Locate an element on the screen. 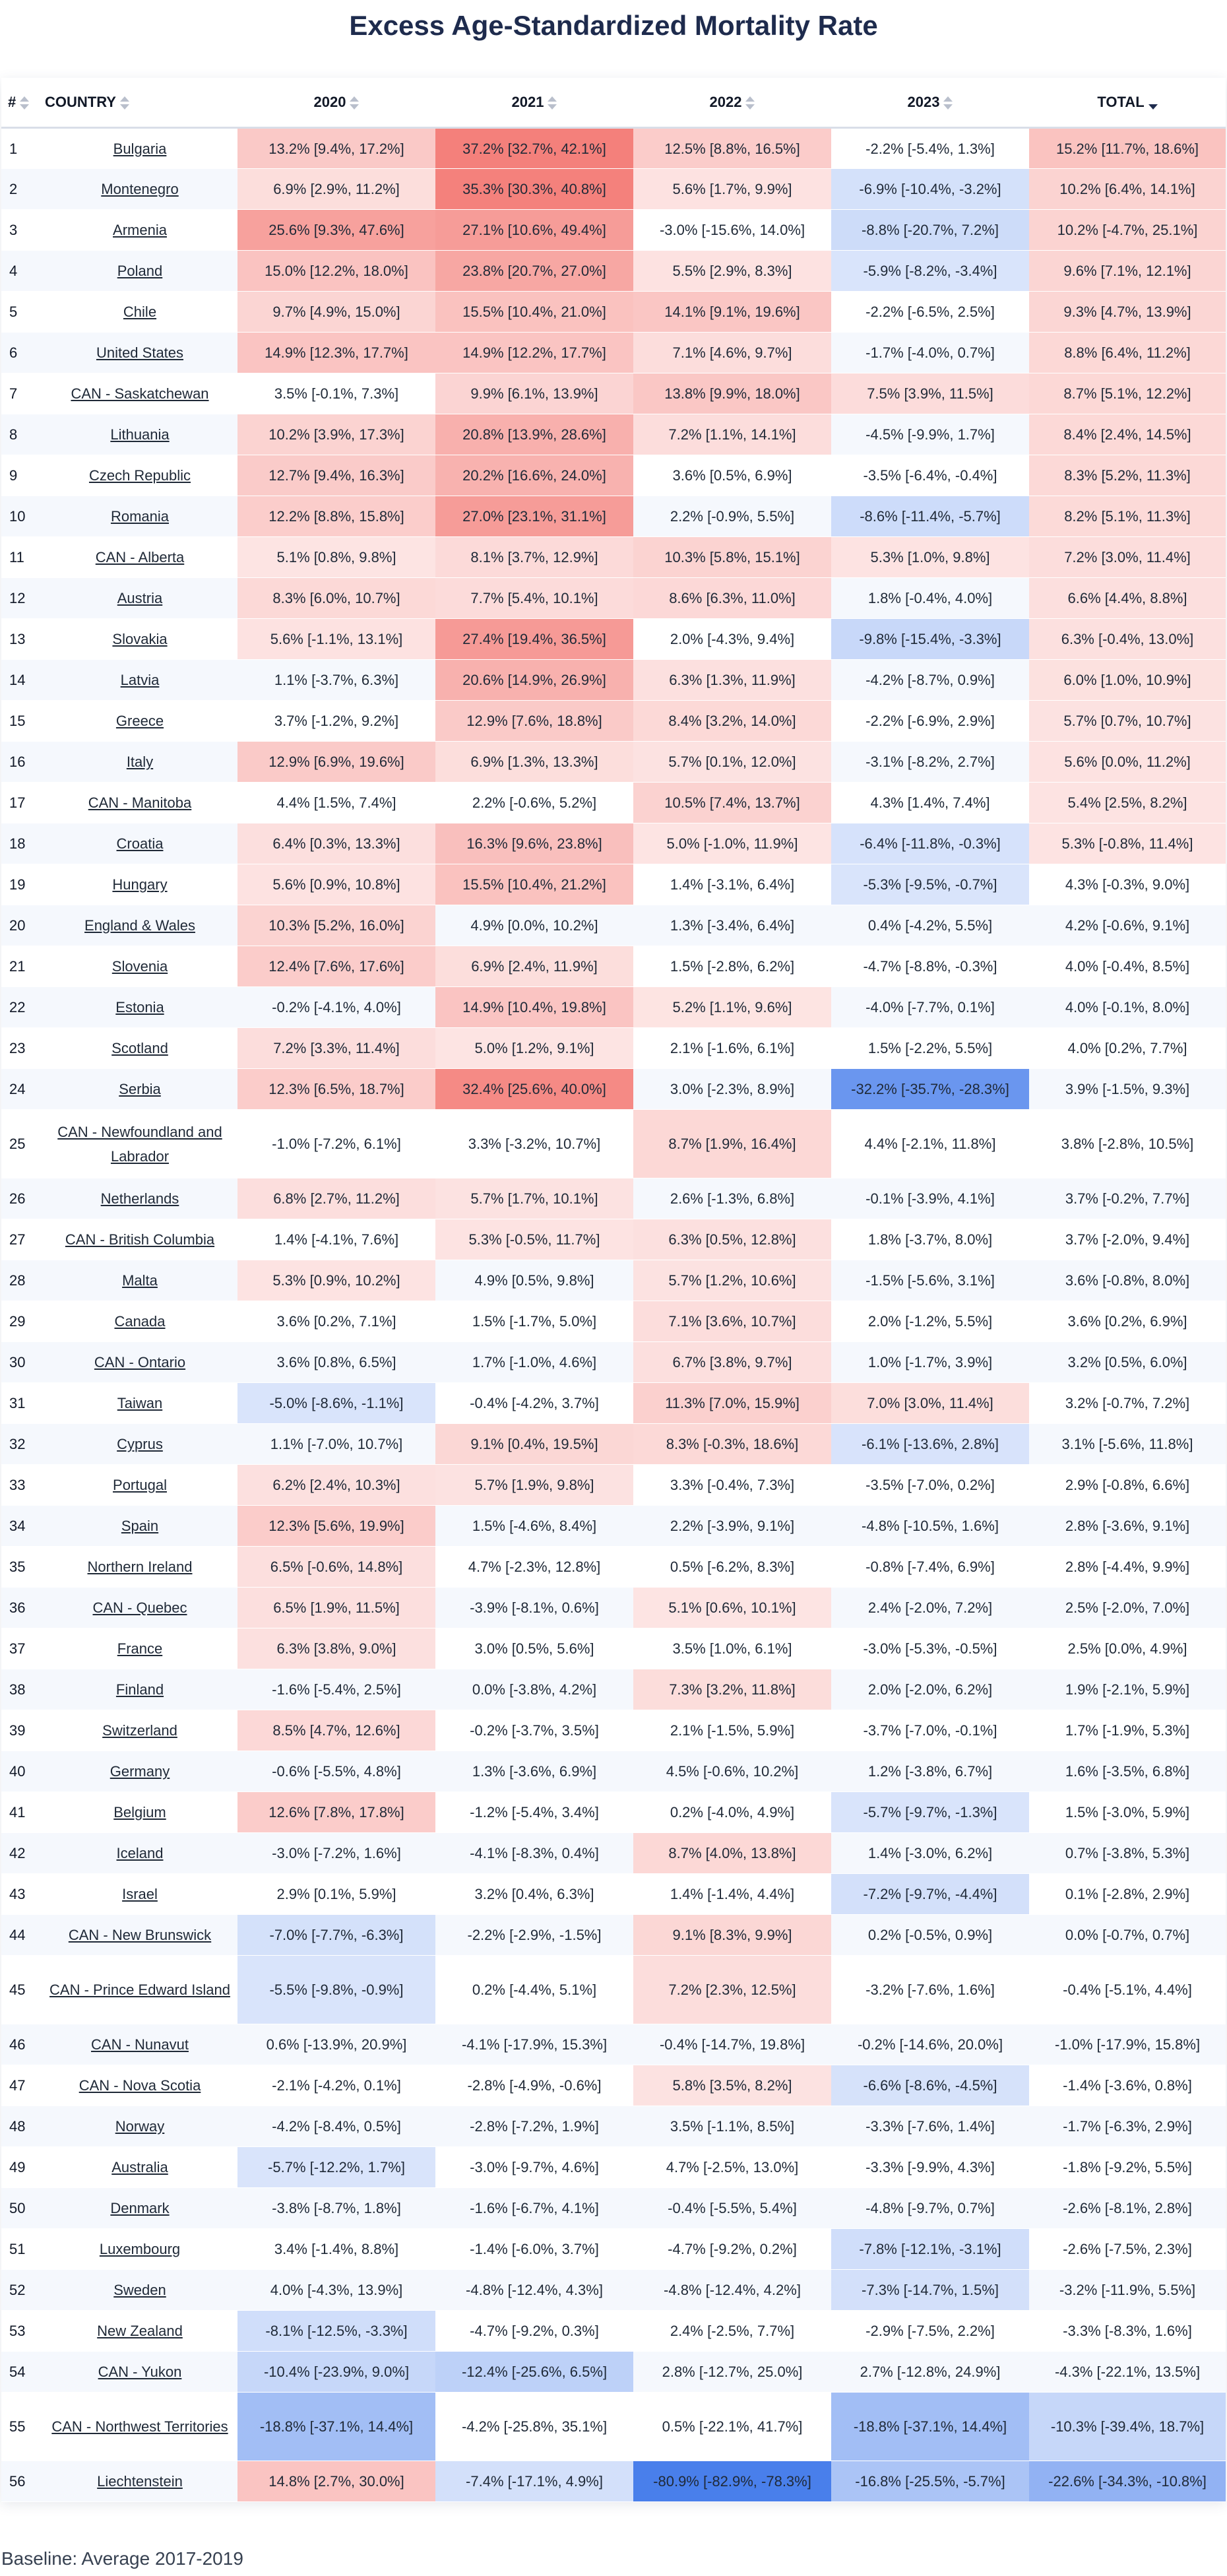 This screenshot has height=2576, width=1227. country-link: Sweden is located at coordinates (139, 2290).